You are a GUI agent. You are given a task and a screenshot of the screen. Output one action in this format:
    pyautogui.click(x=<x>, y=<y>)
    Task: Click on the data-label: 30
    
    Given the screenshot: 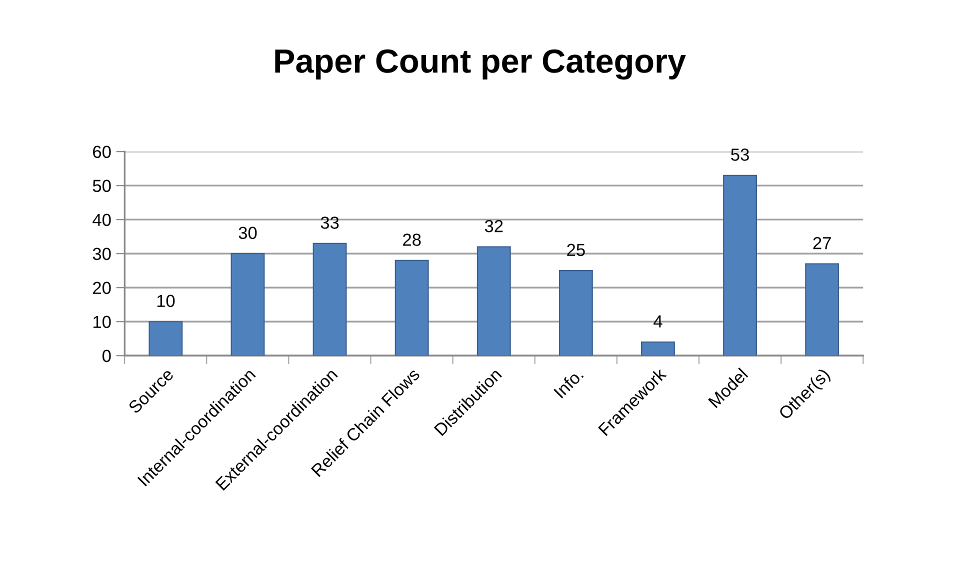 What is the action you would take?
    pyautogui.click(x=247, y=233)
    